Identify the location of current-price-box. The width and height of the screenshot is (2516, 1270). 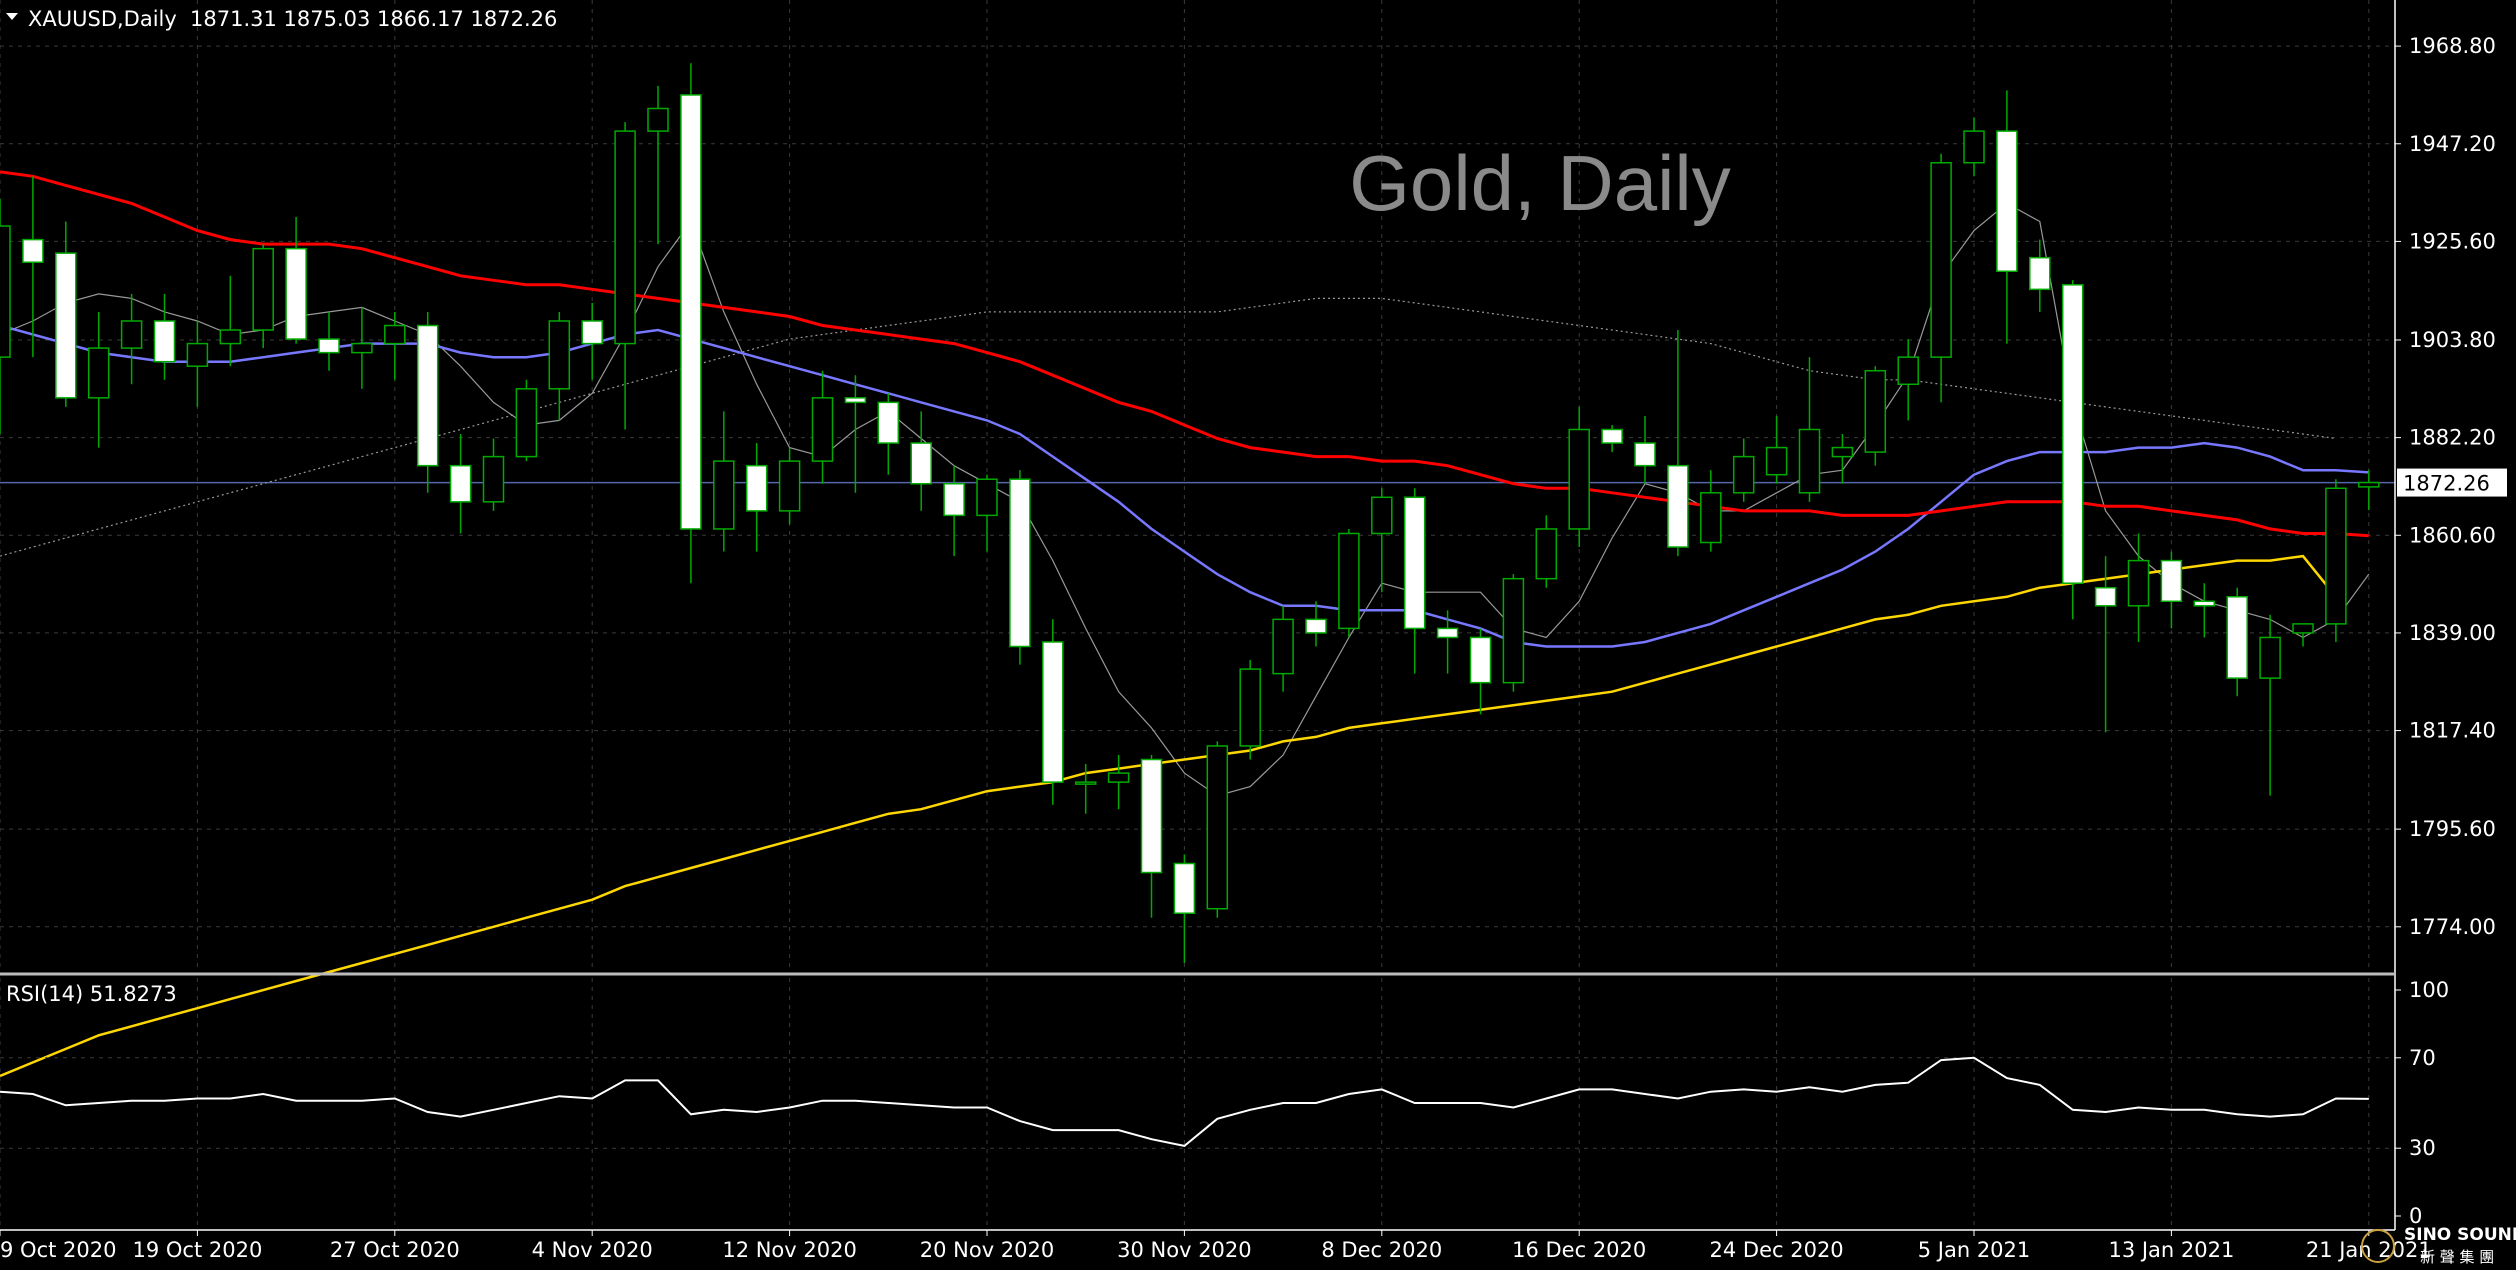
(2452, 482).